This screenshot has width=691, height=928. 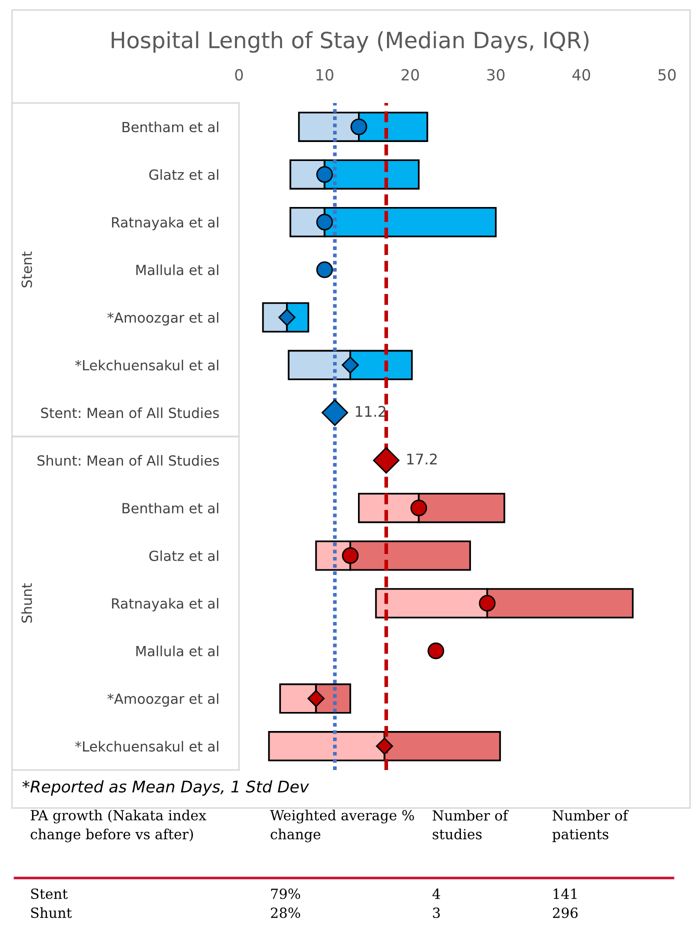 What do you see at coordinates (350, 42) in the screenshot?
I see `chart-title: Hospital Length of Stay (Median Days, IQR)` at bounding box center [350, 42].